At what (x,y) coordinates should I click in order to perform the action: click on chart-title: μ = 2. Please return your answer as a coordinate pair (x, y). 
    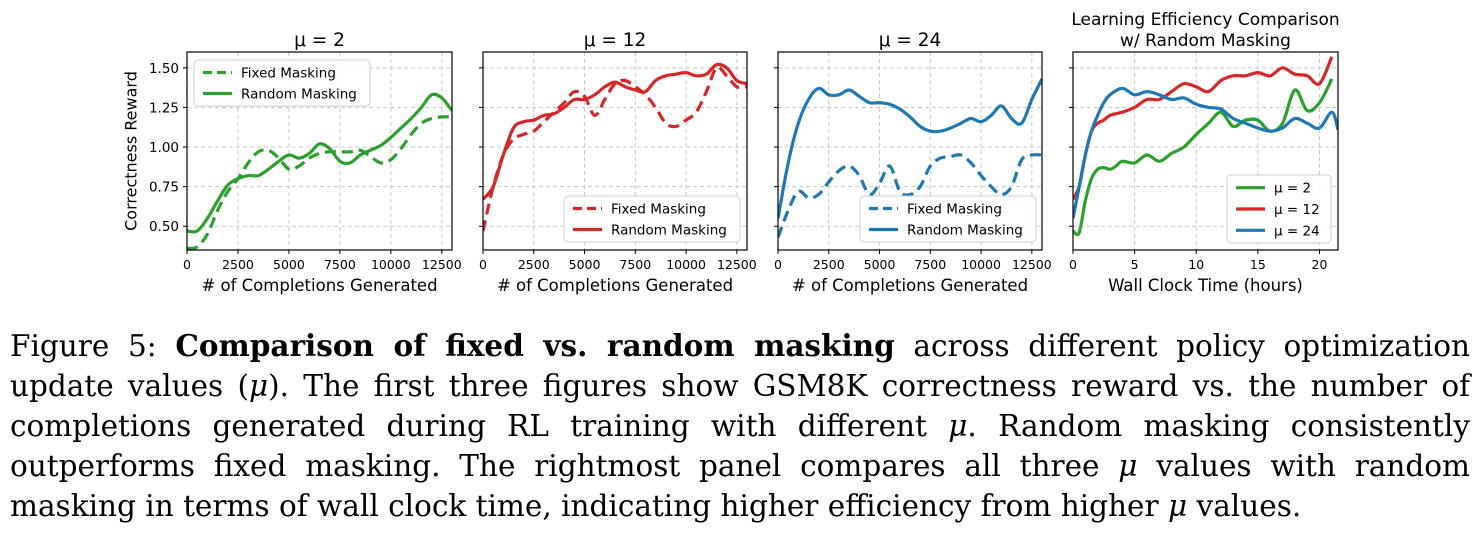
    Looking at the image, I should click on (319, 40).